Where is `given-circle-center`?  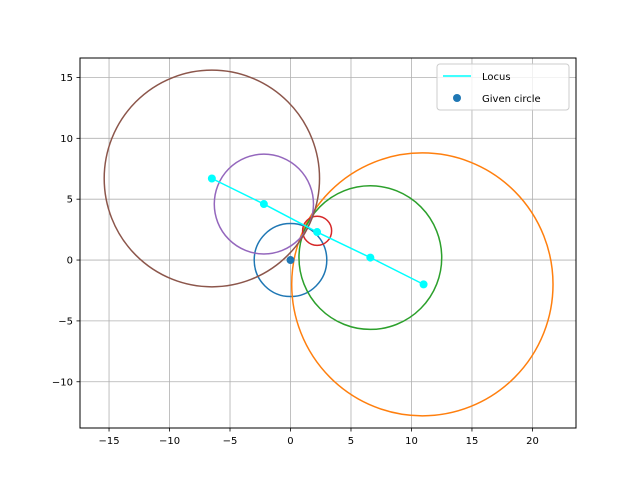
given-circle-center is located at coordinates (290, 260).